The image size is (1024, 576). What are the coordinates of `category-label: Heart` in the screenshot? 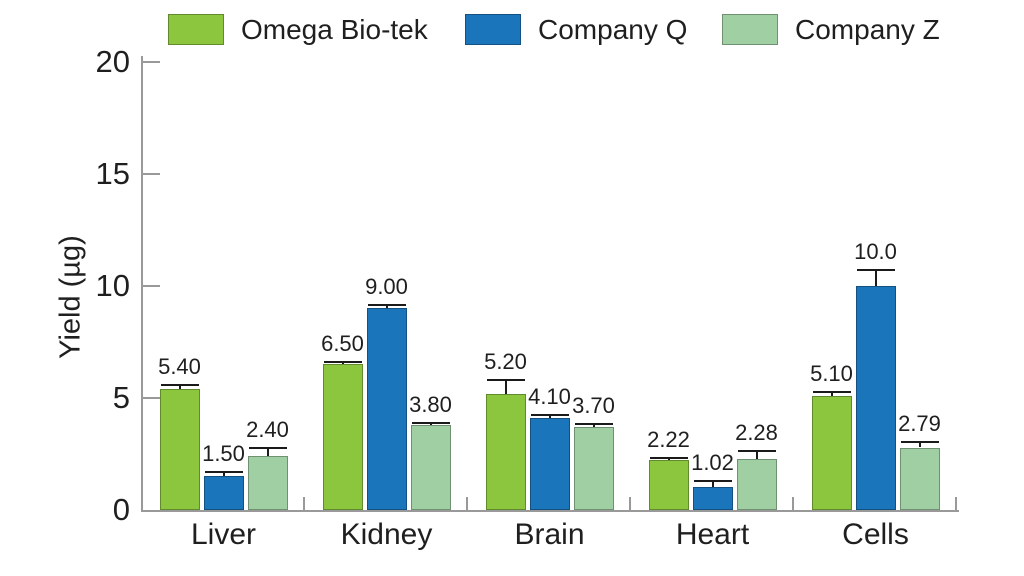 It's located at (712, 534).